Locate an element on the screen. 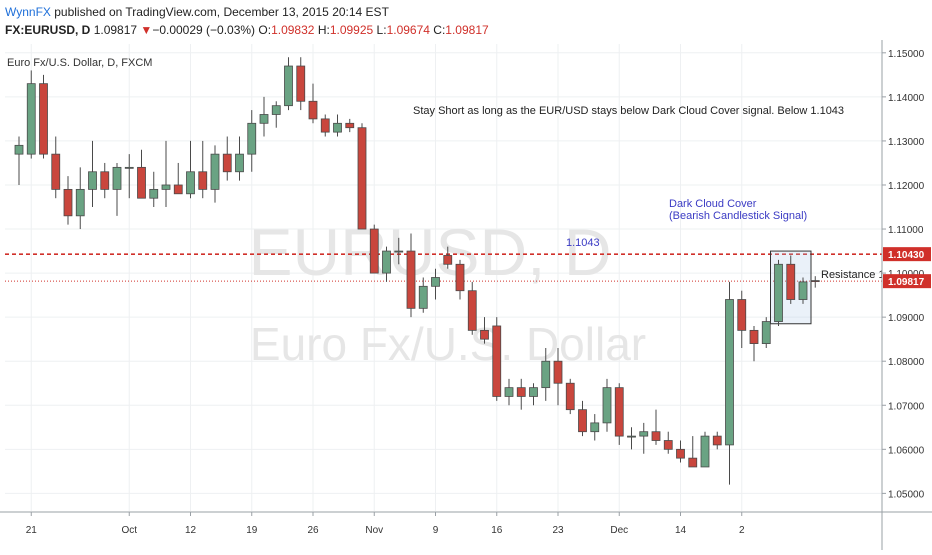  price-tick-label: 1.11000 is located at coordinates (906, 230).